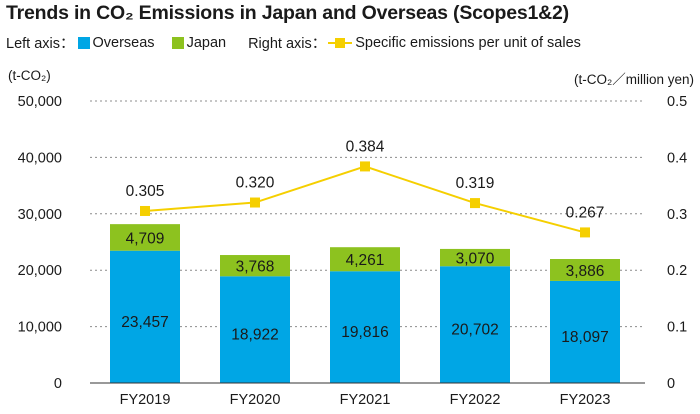  Describe the element at coordinates (677, 215) in the screenshot. I see `right-axis-tick-label: 0.3` at that location.